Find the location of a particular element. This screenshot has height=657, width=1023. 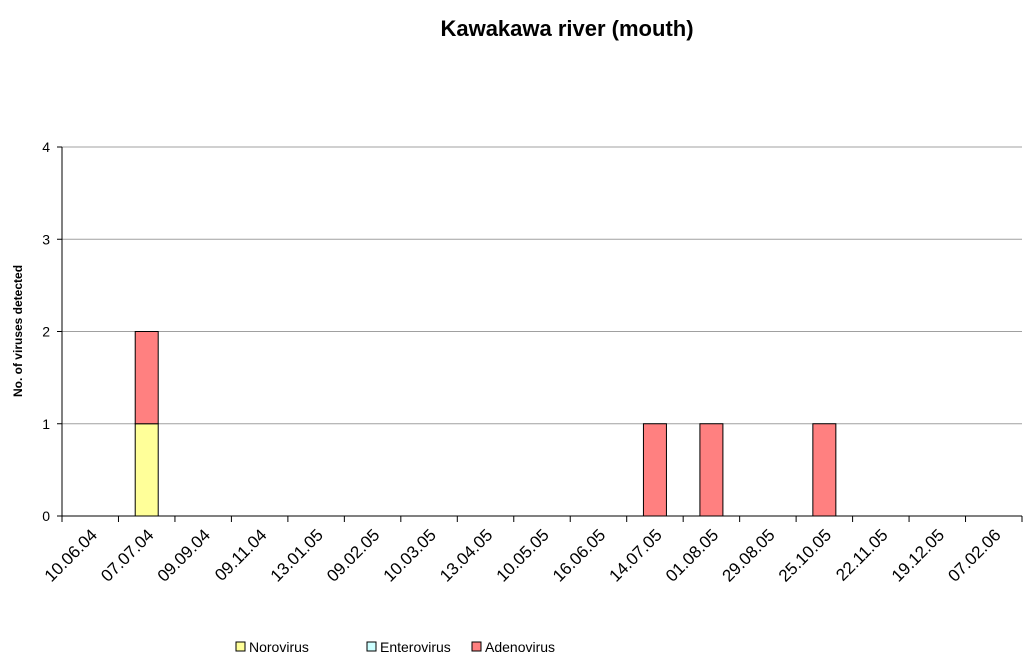

x-tick-label: 16.06.05 is located at coordinates (579, 555).